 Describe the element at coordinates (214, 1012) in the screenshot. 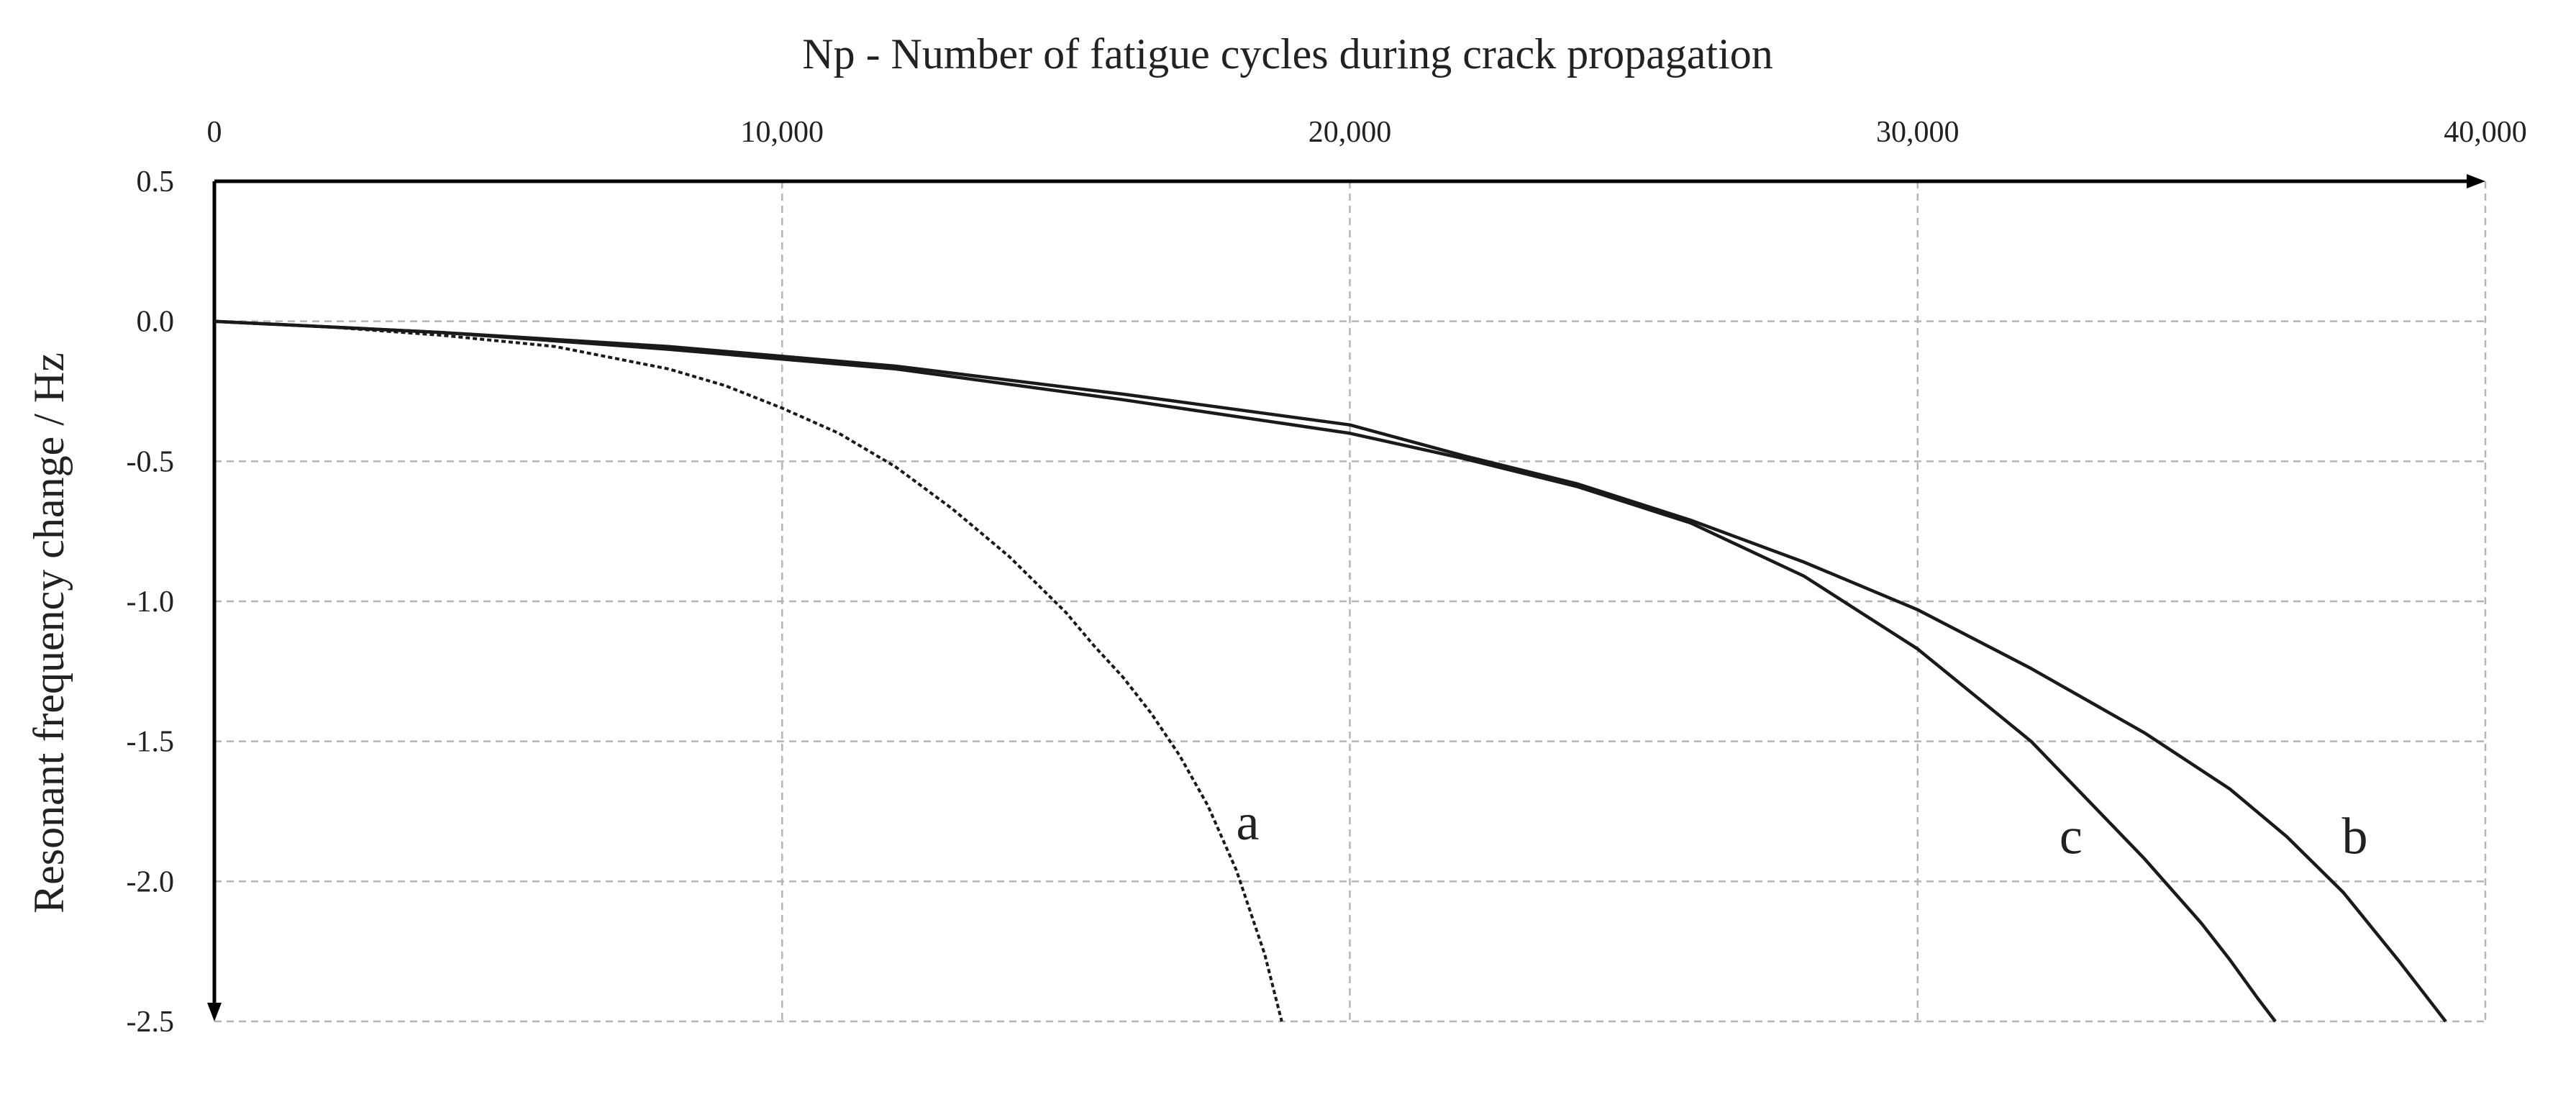

I see `y-axis-arrow` at that location.